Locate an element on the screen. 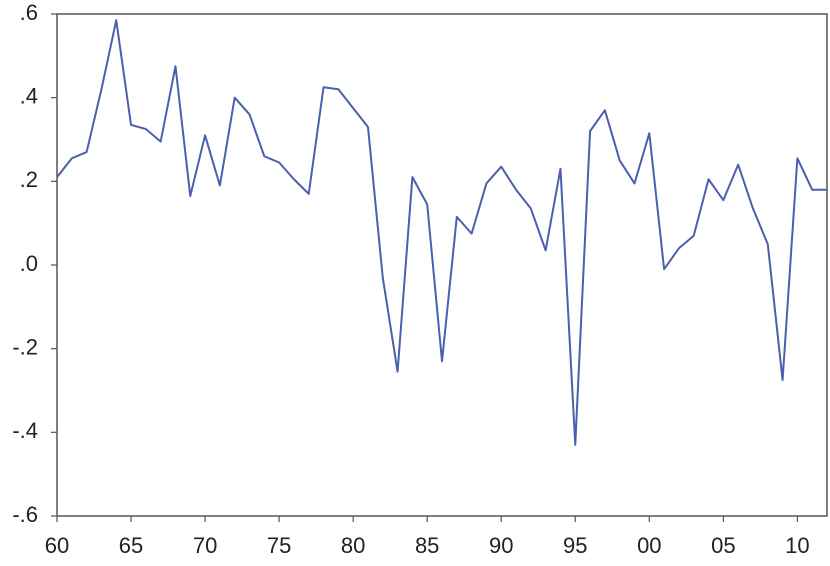  x-tick-label: 80 is located at coordinates (353, 545).